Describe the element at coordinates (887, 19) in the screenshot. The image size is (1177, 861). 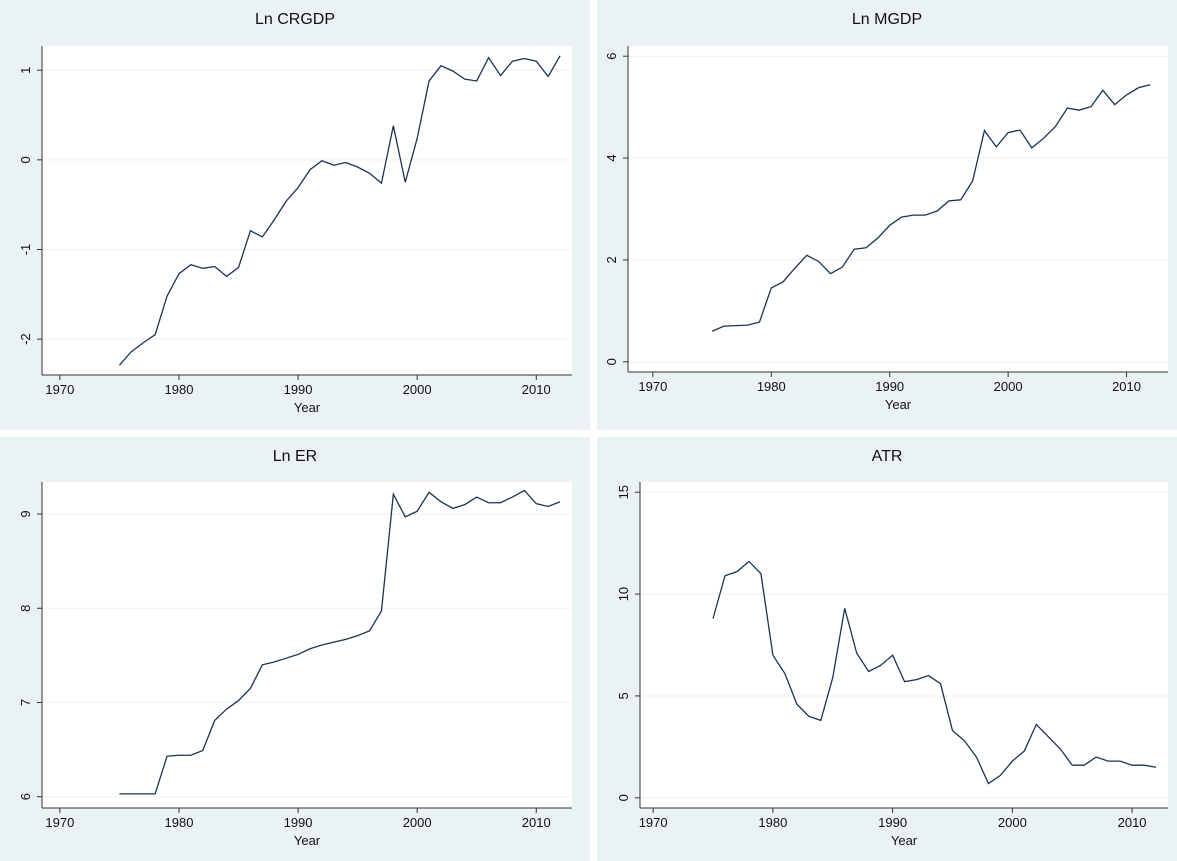
I see `panel-title: Ln MGDP` at that location.